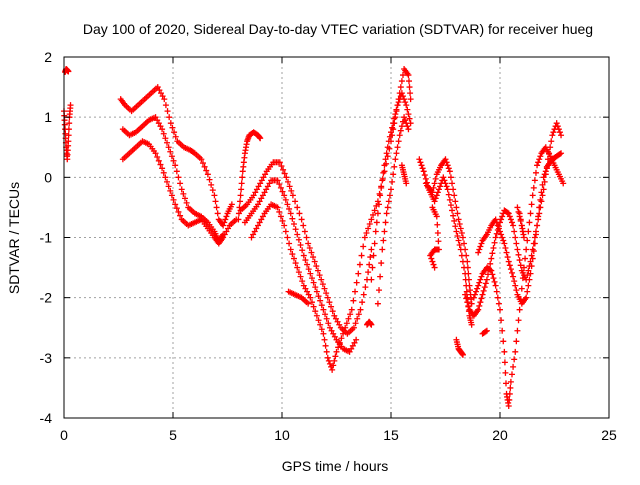 This screenshot has width=640, height=485. I want to click on y-tick-label: -2, so click(46, 298).